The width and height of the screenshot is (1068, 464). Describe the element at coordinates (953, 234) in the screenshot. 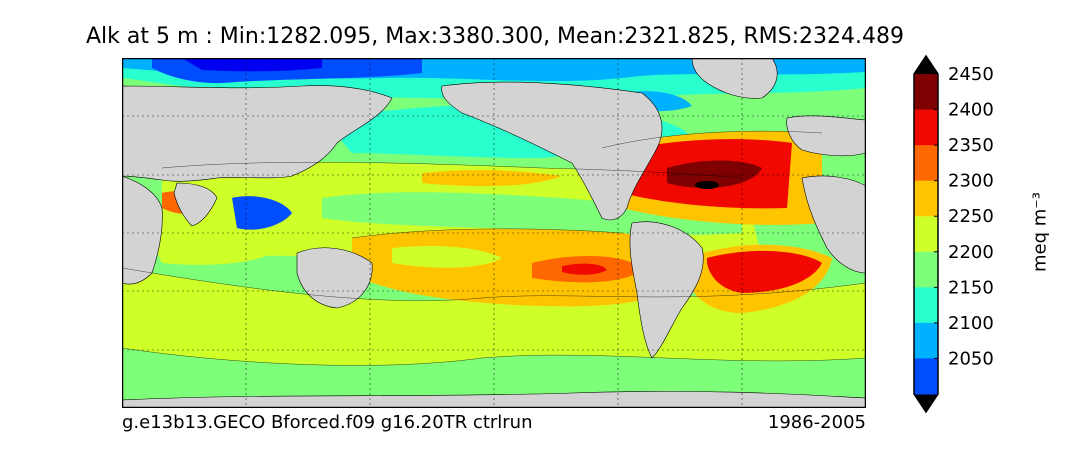

I see `colorbar: 2050210021502200225023002350240024502500` at that location.